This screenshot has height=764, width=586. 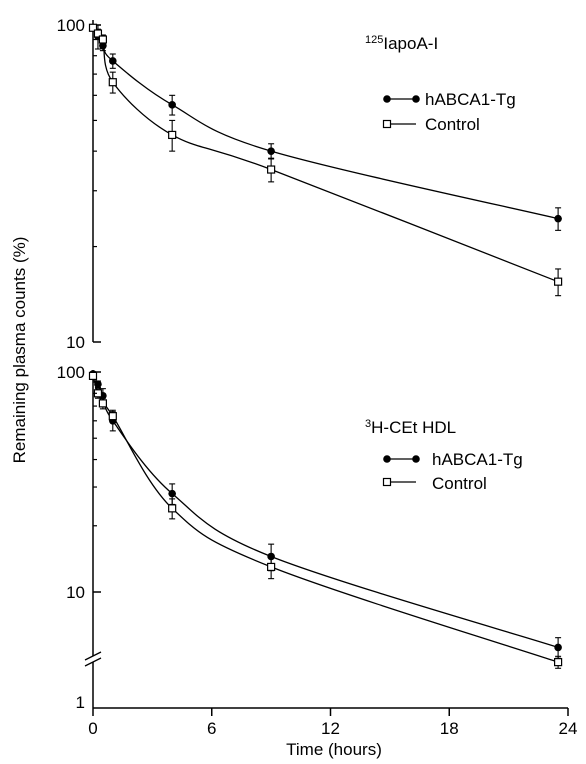 What do you see at coordinates (19, 350) in the screenshot?
I see `y-axis-title: Remaining plasma counts (%)` at bounding box center [19, 350].